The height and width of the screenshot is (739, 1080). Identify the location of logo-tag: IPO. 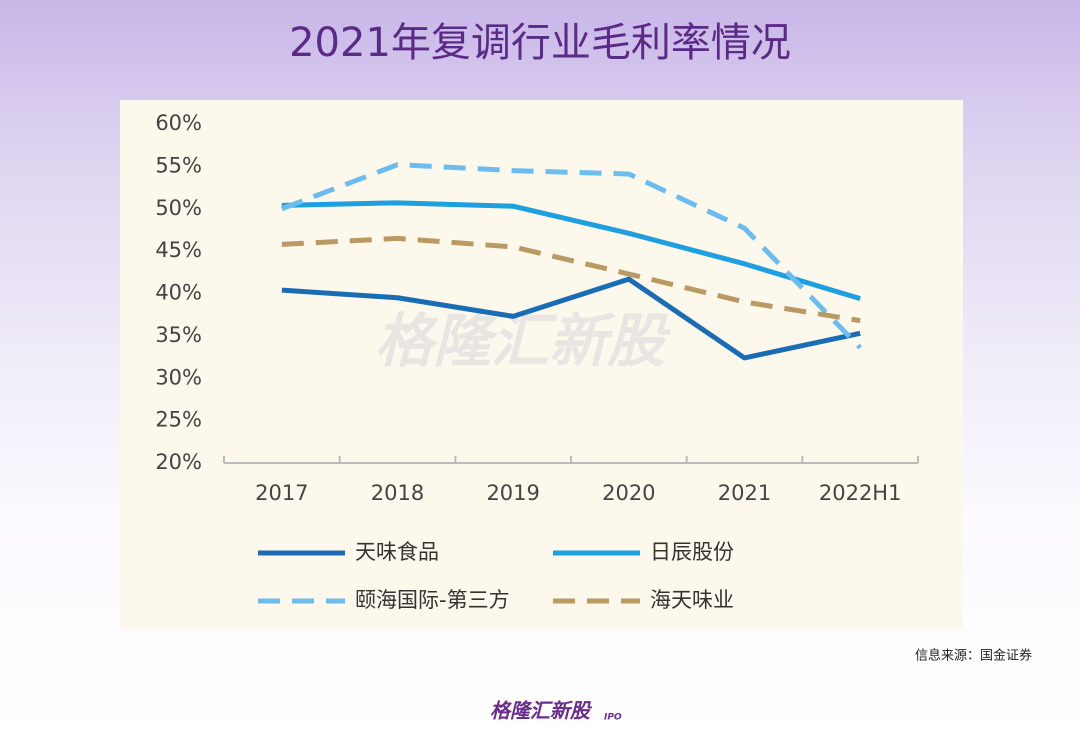
(613, 718).